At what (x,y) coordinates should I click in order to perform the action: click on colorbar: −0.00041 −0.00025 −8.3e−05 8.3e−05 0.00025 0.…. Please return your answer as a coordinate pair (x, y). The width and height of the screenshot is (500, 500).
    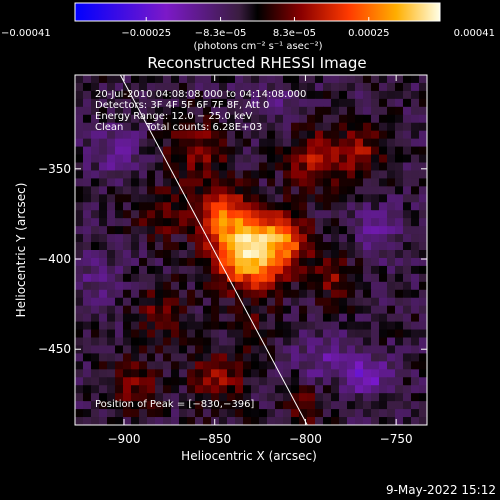
    Looking at the image, I should click on (248, 27).